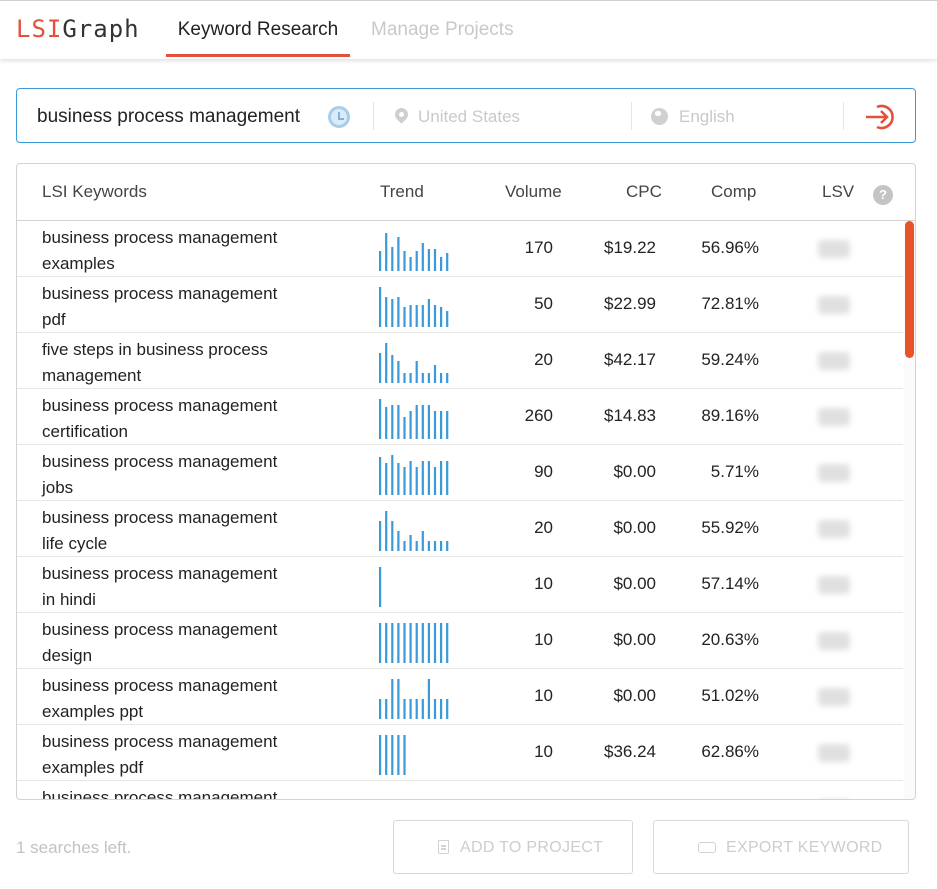 The image size is (937, 889). Describe the element at coordinates (533, 191) in the screenshot. I see `column-header-volume: Volume` at that location.